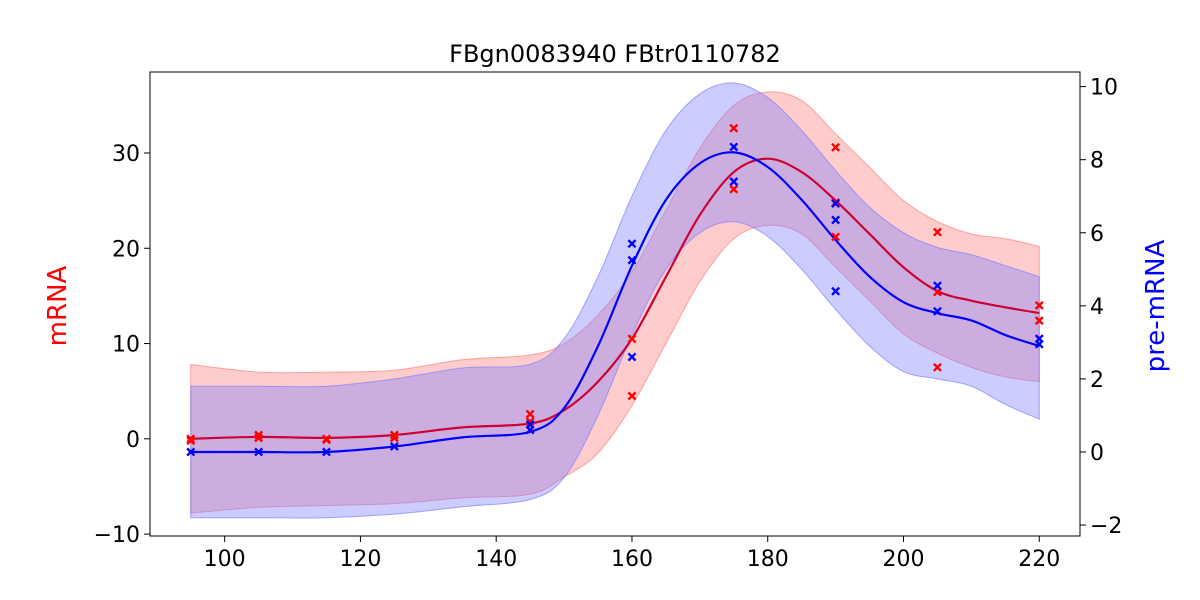 This screenshot has width=1200, height=600. What do you see at coordinates (615, 54) in the screenshot?
I see `chart-title: FBgn0083940 FBtr0110782` at bounding box center [615, 54].